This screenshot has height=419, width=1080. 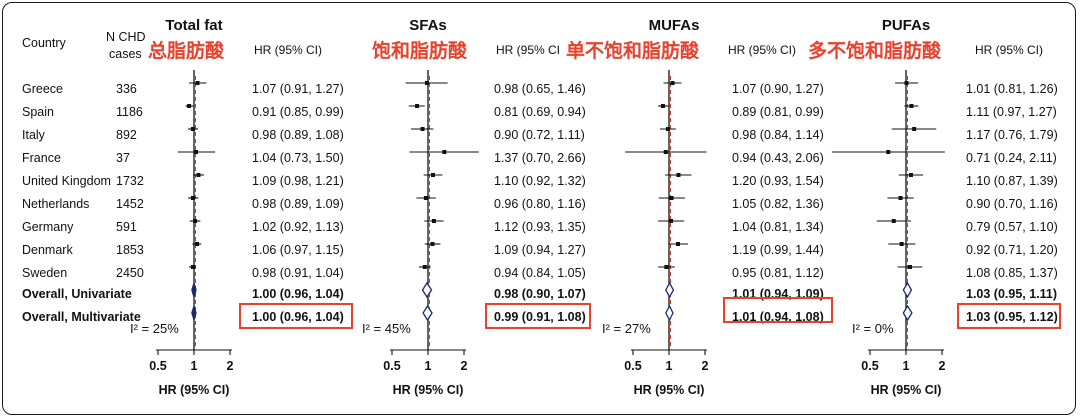 I want to click on hr-ci-value: 1.10 (0.92, 1.32), so click(x=540, y=181).